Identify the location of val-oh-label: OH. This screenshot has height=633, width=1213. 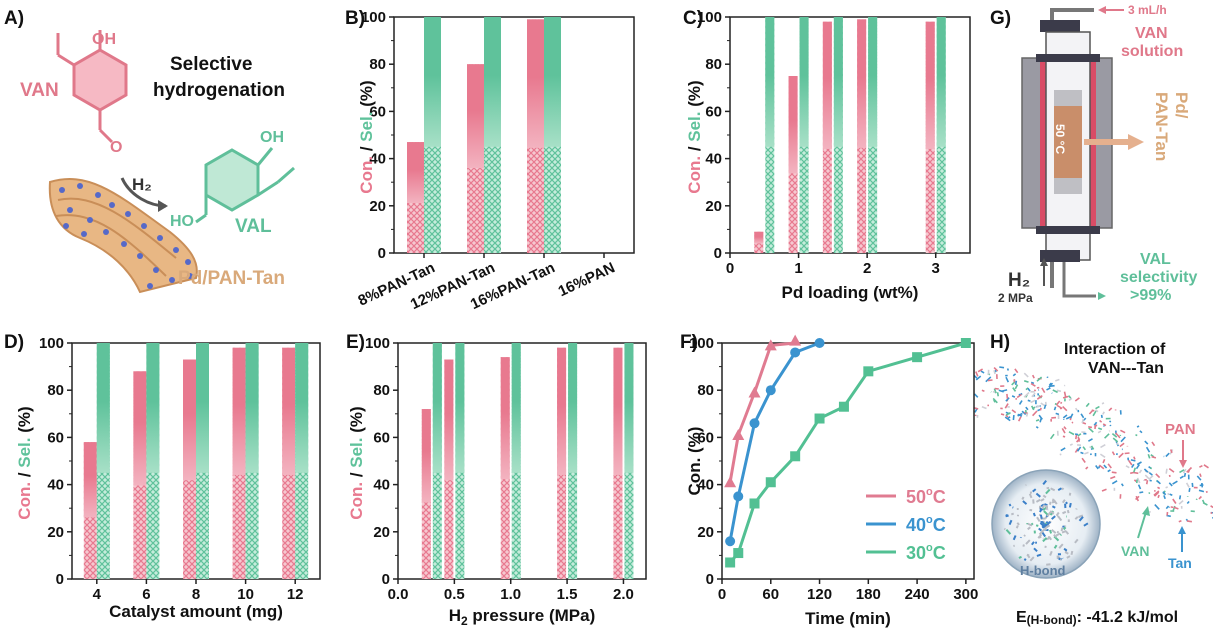
(272, 137).